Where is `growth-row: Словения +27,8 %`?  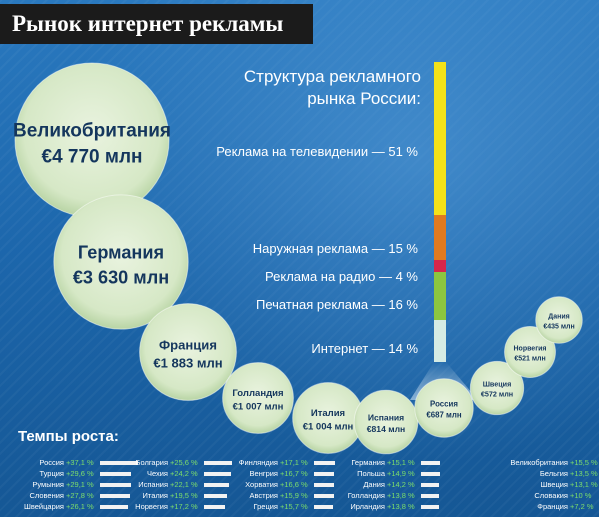 growth-row: Словения +27,8 % is located at coordinates (69, 495).